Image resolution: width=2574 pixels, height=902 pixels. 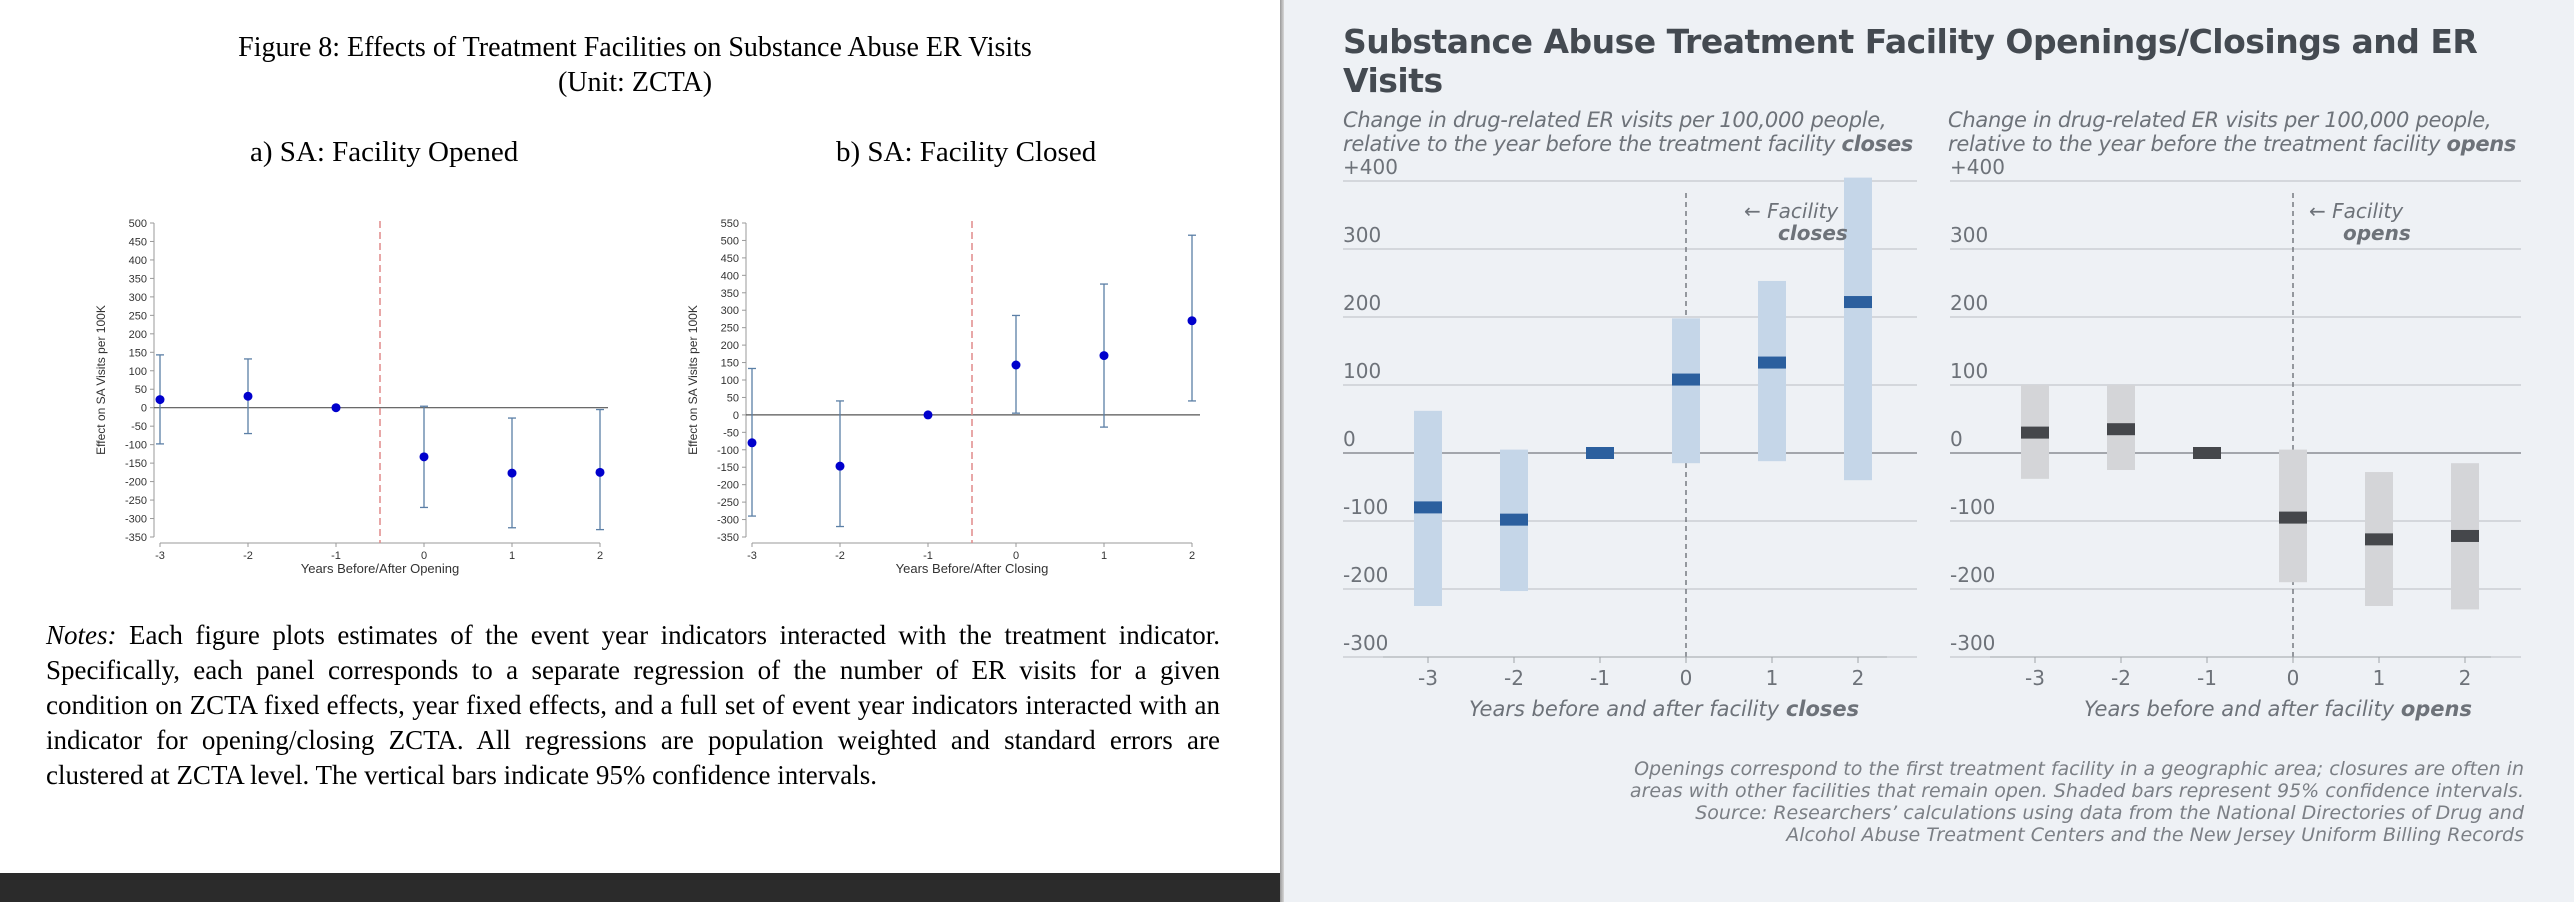 What do you see at coordinates (2235, 422) in the screenshot?
I see `opens-chart: +400 300 200 100 0 -100 -200 -300 -3 -2 -1 0 1 2` at bounding box center [2235, 422].